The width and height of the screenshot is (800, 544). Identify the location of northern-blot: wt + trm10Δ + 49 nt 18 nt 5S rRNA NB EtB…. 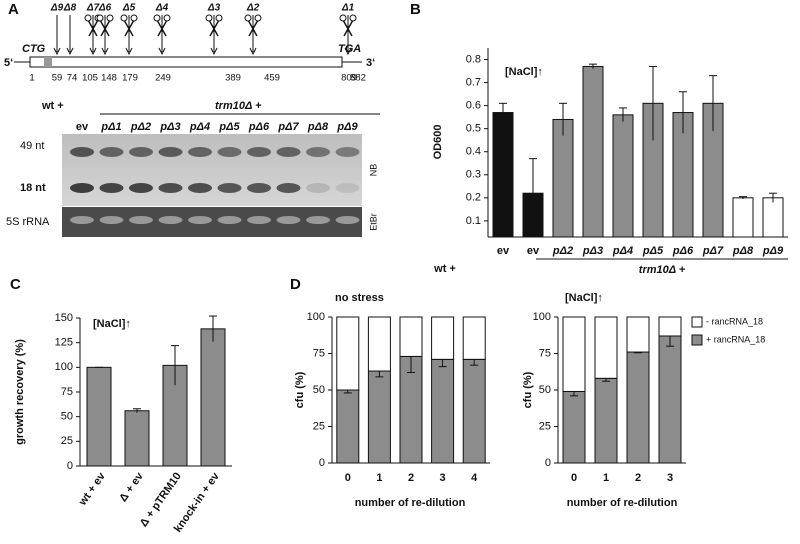
(193, 168).